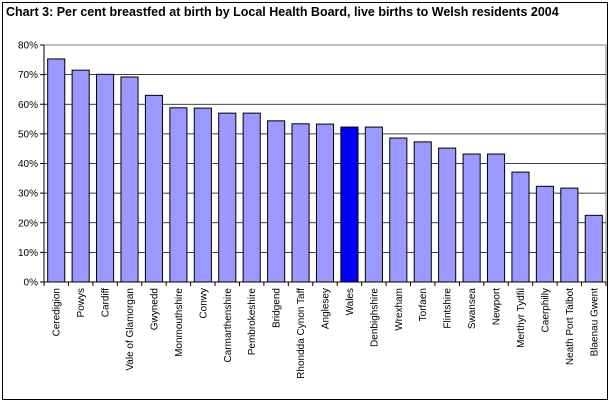  What do you see at coordinates (447, 215) in the screenshot?
I see `bar-flintshire` at bounding box center [447, 215].